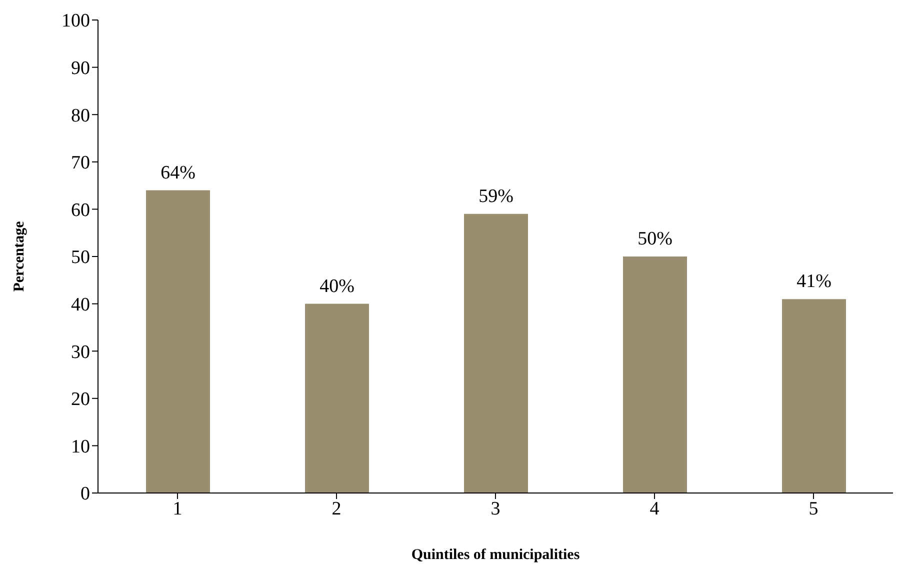 This screenshot has height=581, width=911. Describe the element at coordinates (655, 509) in the screenshot. I see `x-tick-label: 4` at that location.